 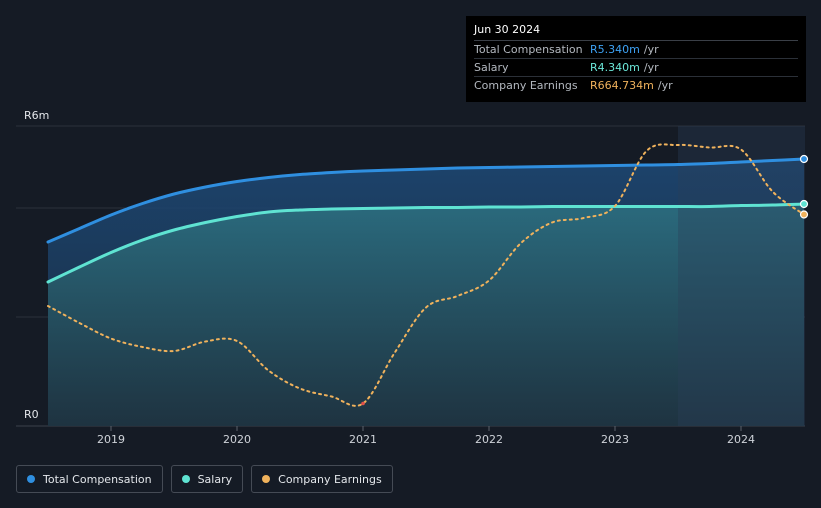 What do you see at coordinates (31, 414) in the screenshot?
I see `y-axis-label-min: R0` at bounding box center [31, 414].